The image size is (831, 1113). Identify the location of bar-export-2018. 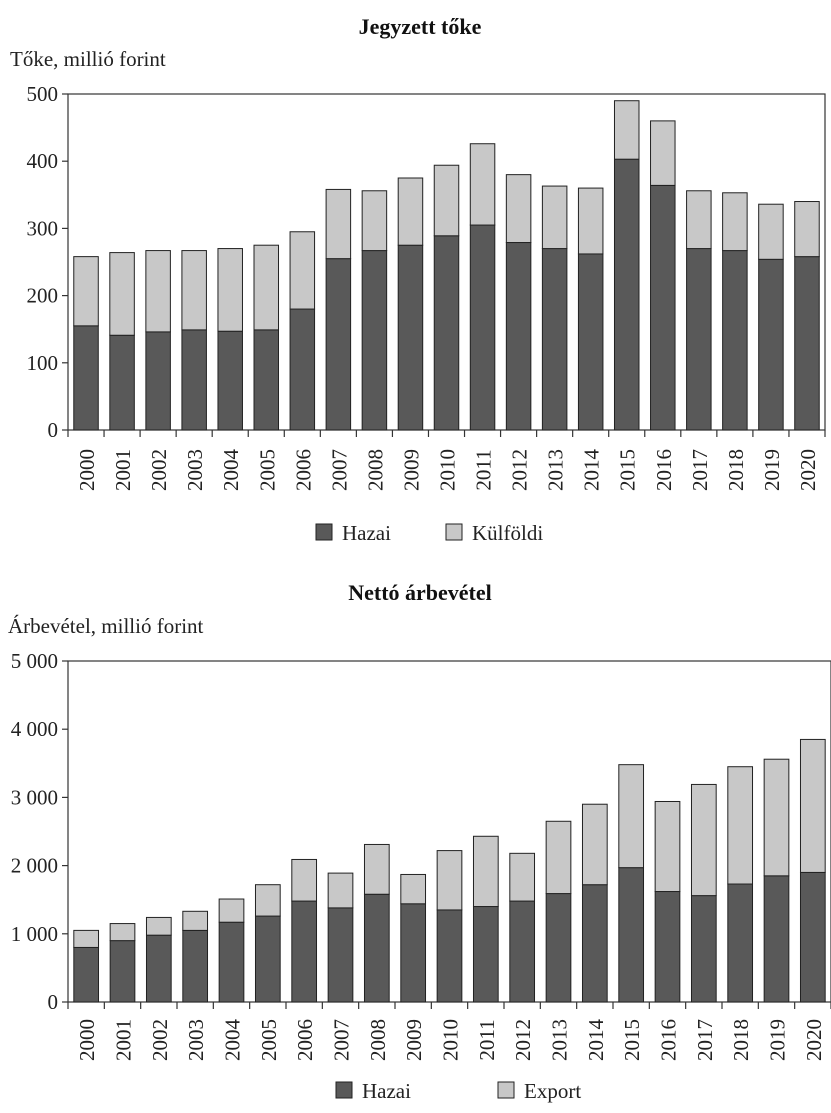
(740, 825).